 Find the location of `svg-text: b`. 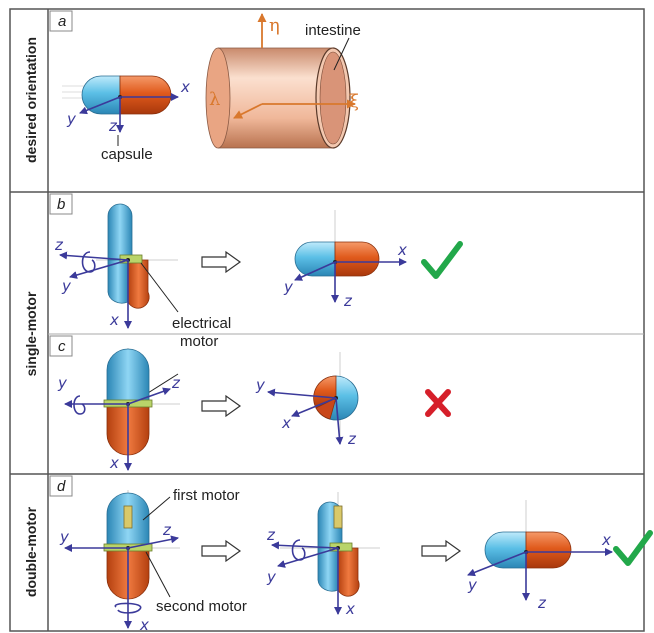

svg-text: b is located at coordinates (61, 204).